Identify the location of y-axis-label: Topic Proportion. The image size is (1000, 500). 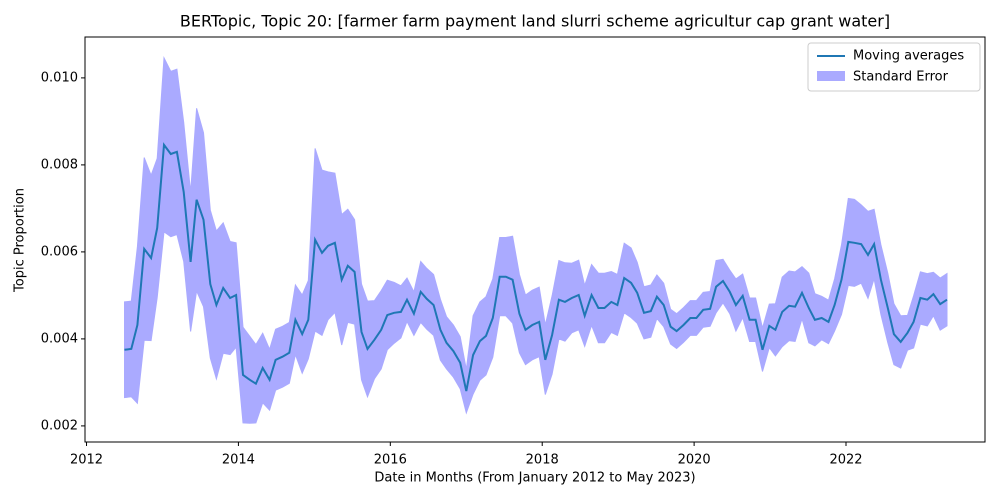
(20, 240).